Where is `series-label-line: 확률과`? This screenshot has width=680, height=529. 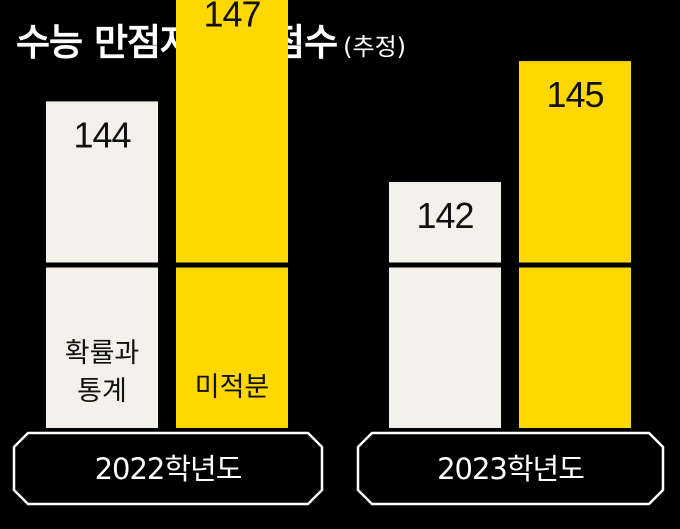 series-label-line: 확률과 is located at coordinates (102, 353).